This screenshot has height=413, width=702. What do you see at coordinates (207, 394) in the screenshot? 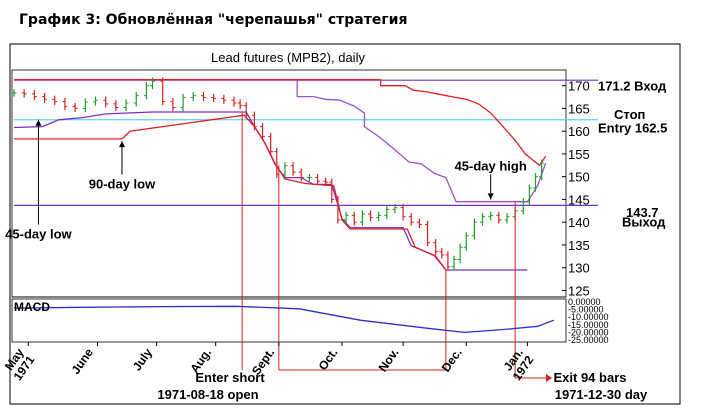
I see `enter-date-label: 1971-08-18 open` at bounding box center [207, 394].